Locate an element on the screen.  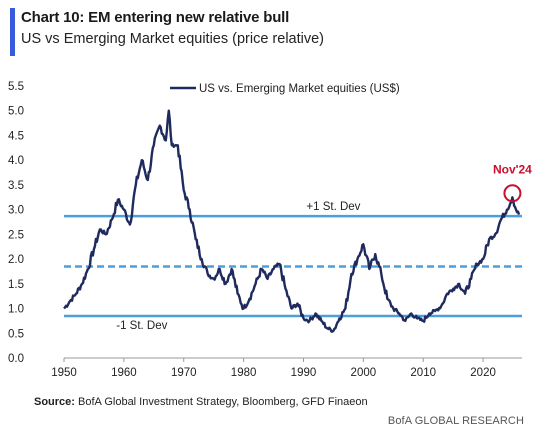
y-tick-label-2-0: 2.0 is located at coordinates (16, 260).